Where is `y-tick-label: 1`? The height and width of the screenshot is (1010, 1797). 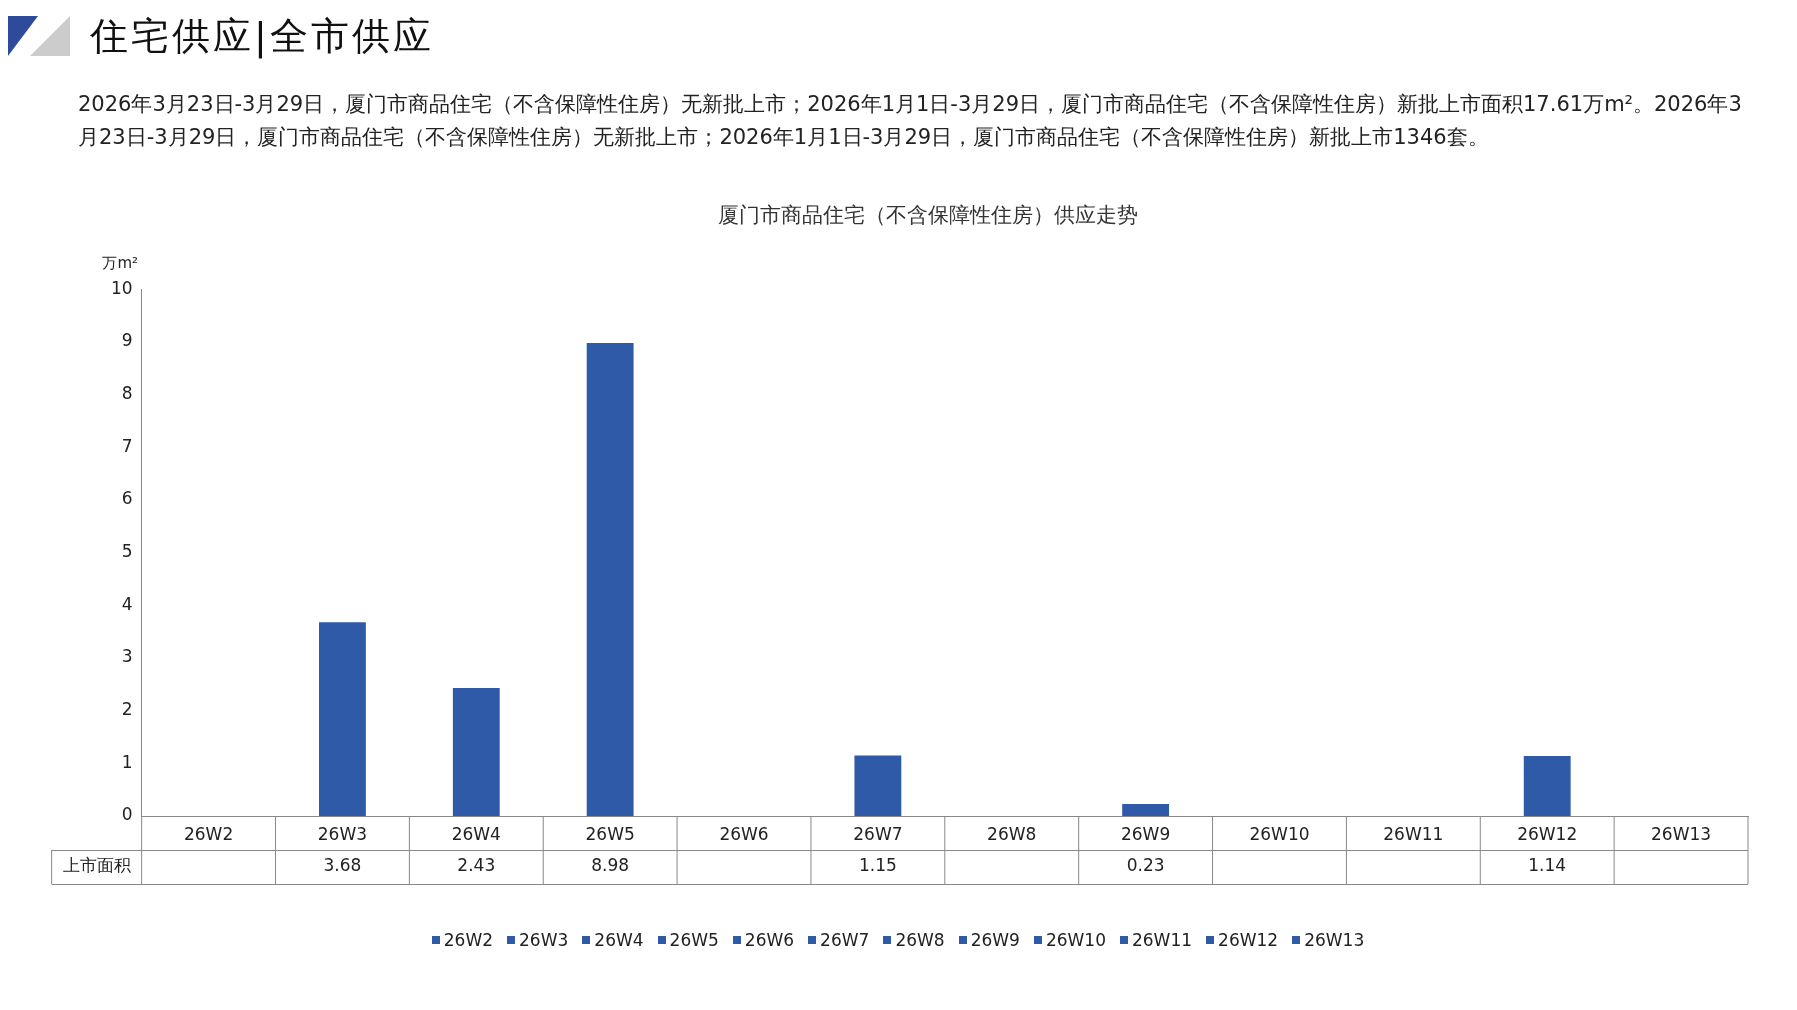
y-tick-label: 1 is located at coordinates (127, 761).